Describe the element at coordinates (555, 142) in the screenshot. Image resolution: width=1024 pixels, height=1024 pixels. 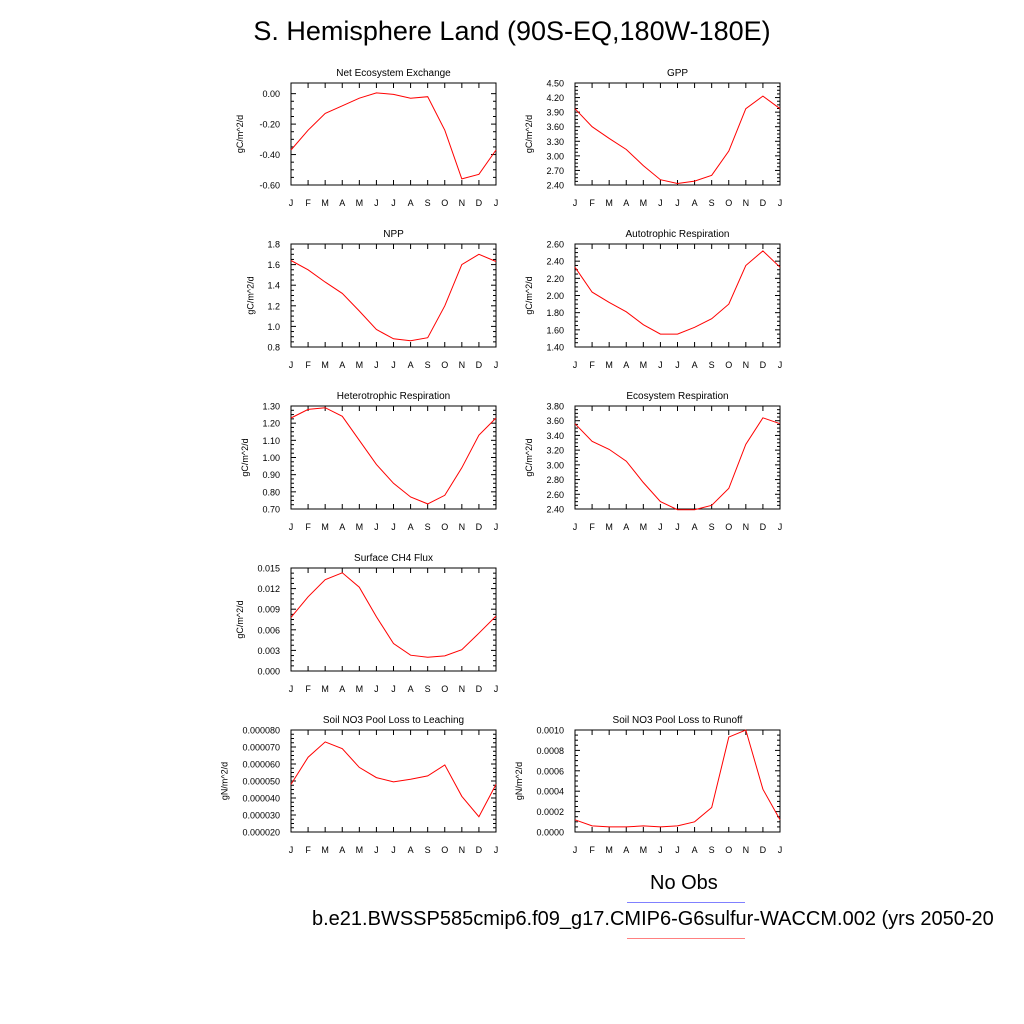
I see `y-tick-label: 3.30` at that location.